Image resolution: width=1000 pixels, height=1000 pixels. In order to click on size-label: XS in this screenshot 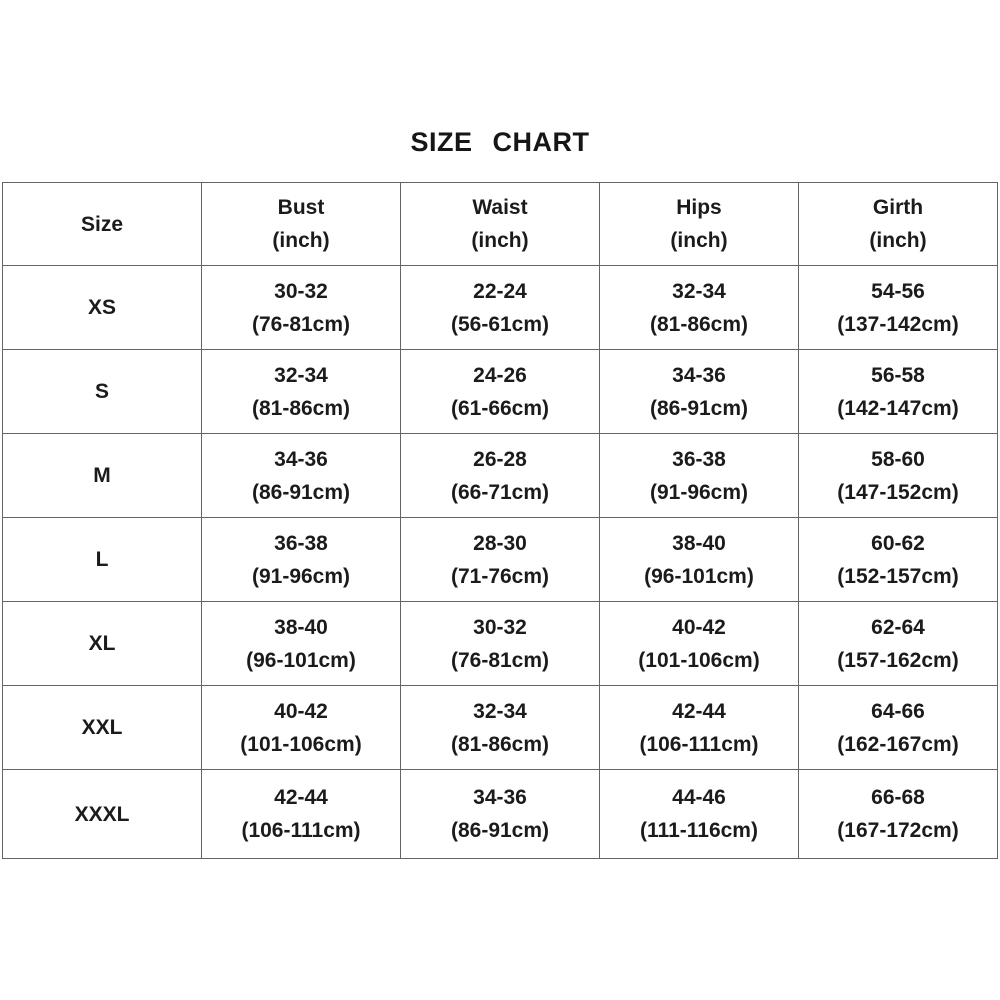, I will do `click(101, 307)`.